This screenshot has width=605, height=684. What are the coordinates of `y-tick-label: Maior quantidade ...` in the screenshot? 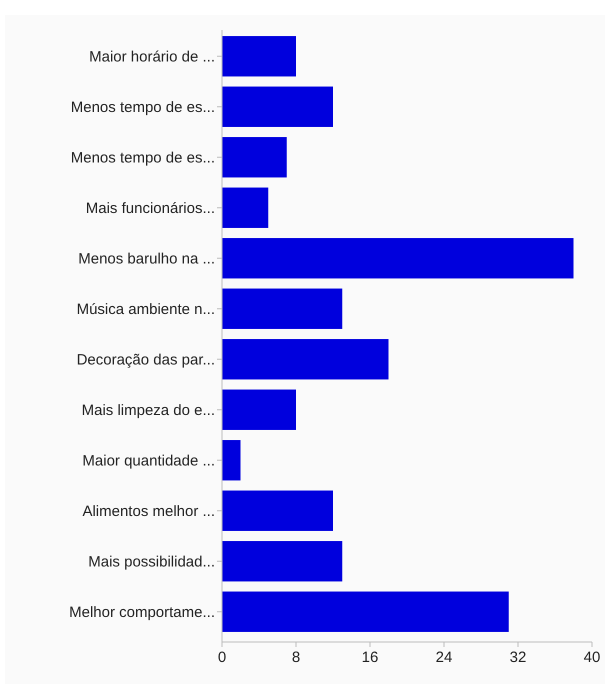 It's located at (148, 461).